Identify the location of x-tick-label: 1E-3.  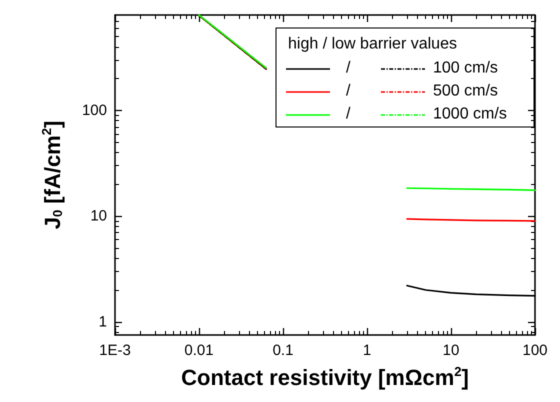
(115, 350).